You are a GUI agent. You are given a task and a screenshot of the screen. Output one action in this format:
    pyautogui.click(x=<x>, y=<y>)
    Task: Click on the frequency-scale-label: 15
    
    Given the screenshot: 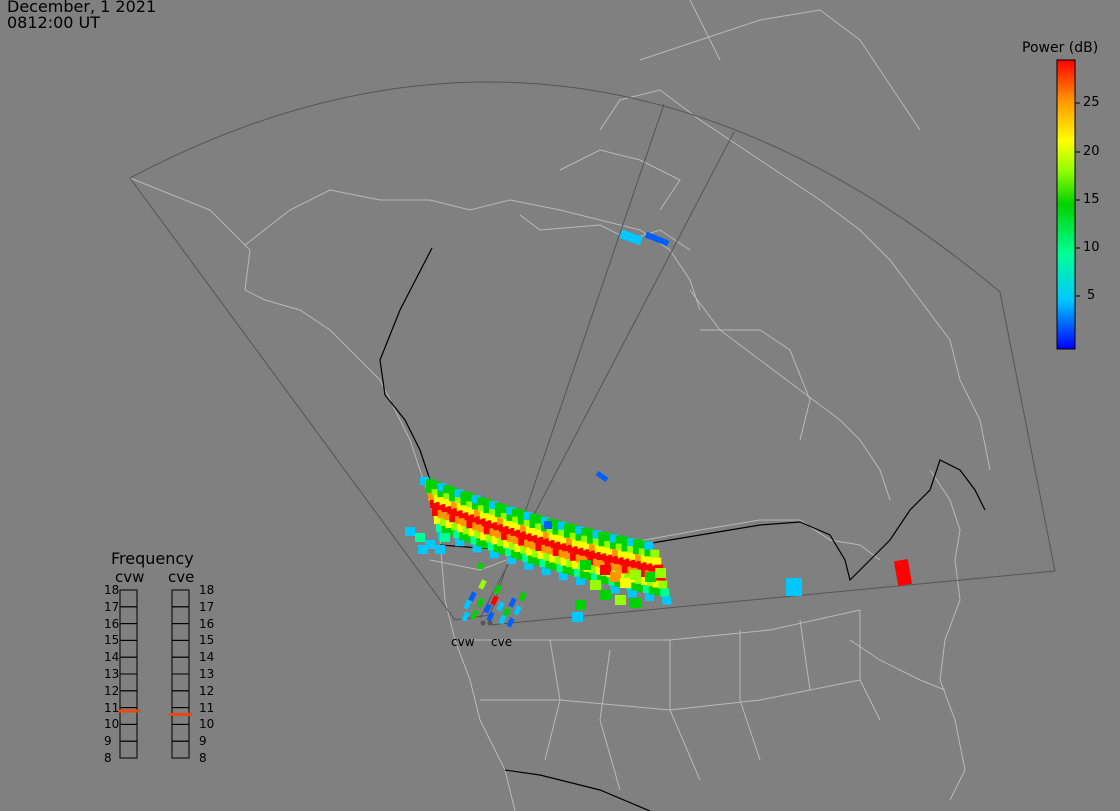 What is the action you would take?
    pyautogui.click(x=207, y=640)
    